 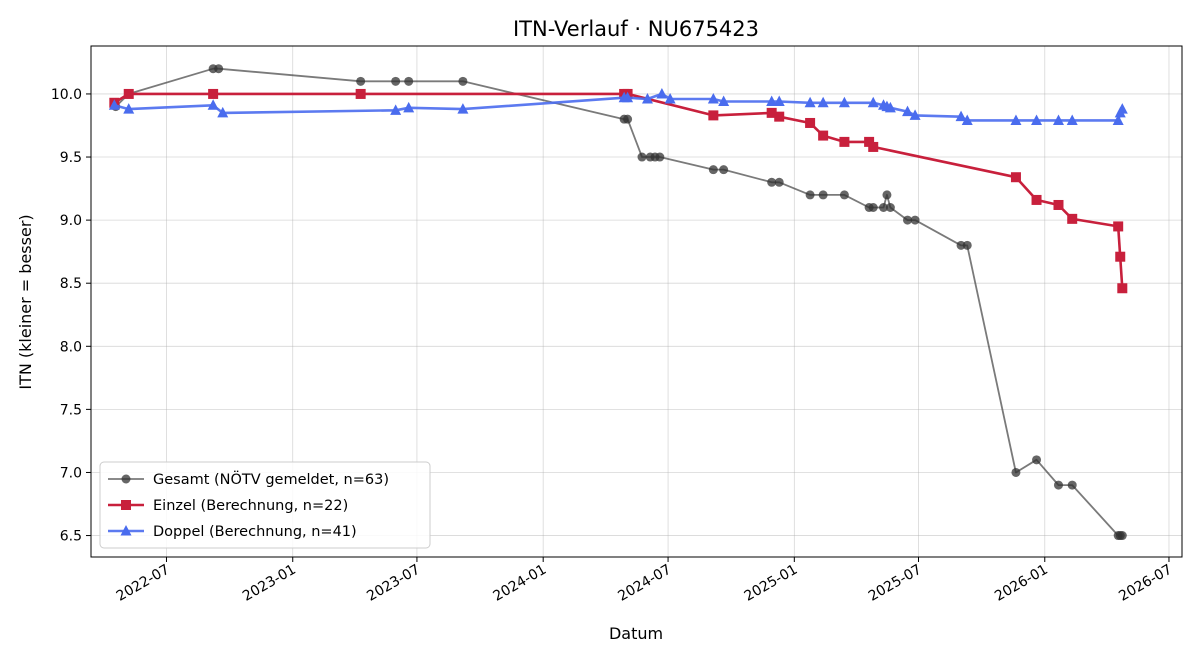 I want to click on y-tick-label: 6.5, so click(x=71, y=537).